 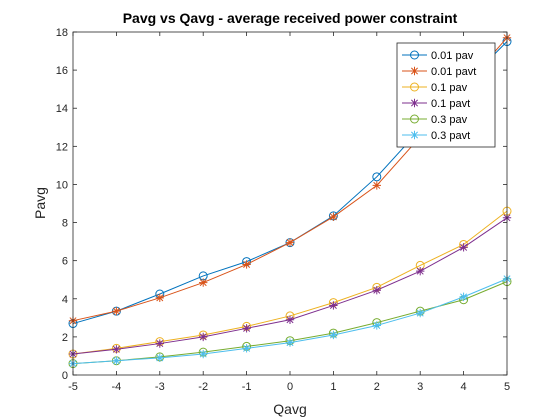 I want to click on y-tick-label-4: 8, so click(x=65, y=224).